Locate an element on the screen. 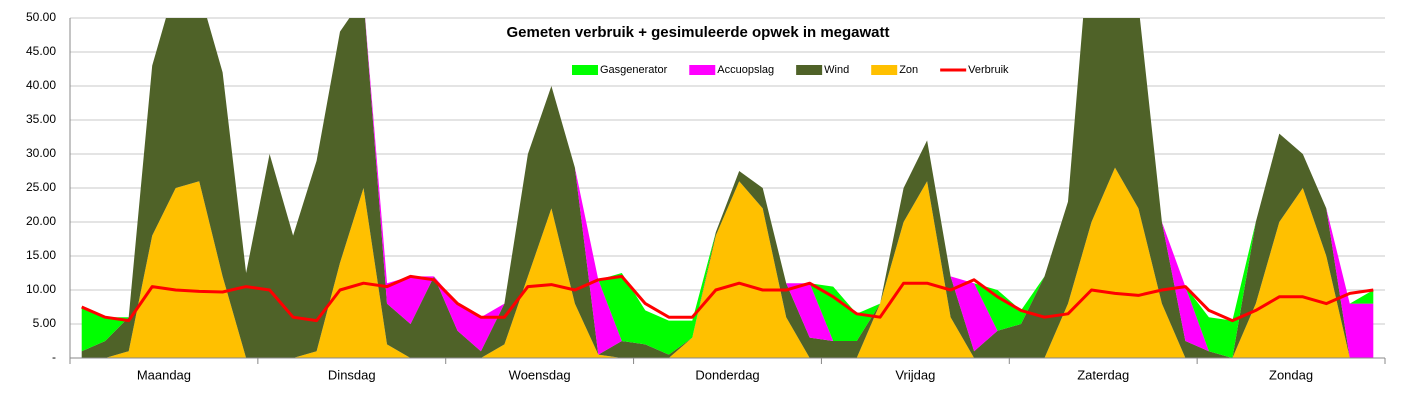  x-tick-label: Maandag is located at coordinates (164, 374).